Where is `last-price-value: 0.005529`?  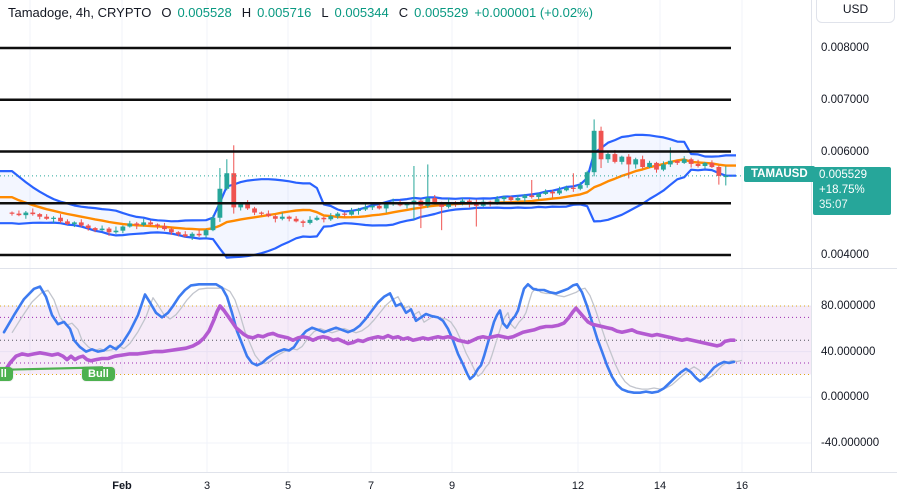
last-price-value: 0.005529 is located at coordinates (843, 174).